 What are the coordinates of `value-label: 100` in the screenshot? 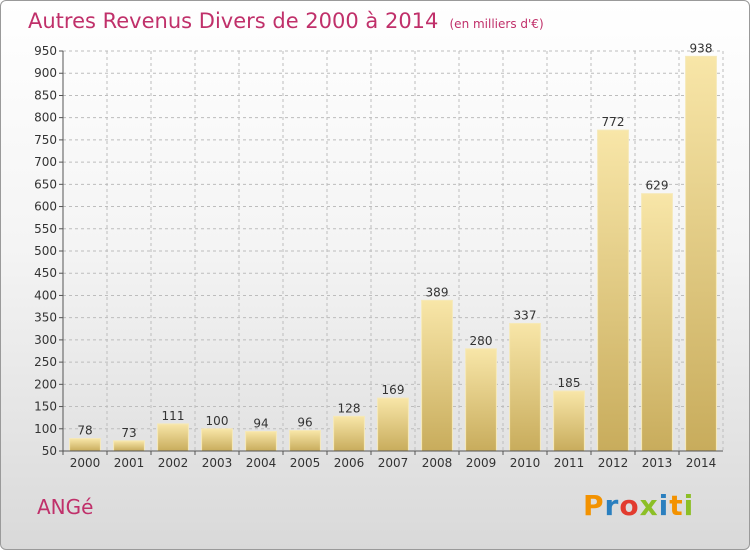 It's located at (217, 421).